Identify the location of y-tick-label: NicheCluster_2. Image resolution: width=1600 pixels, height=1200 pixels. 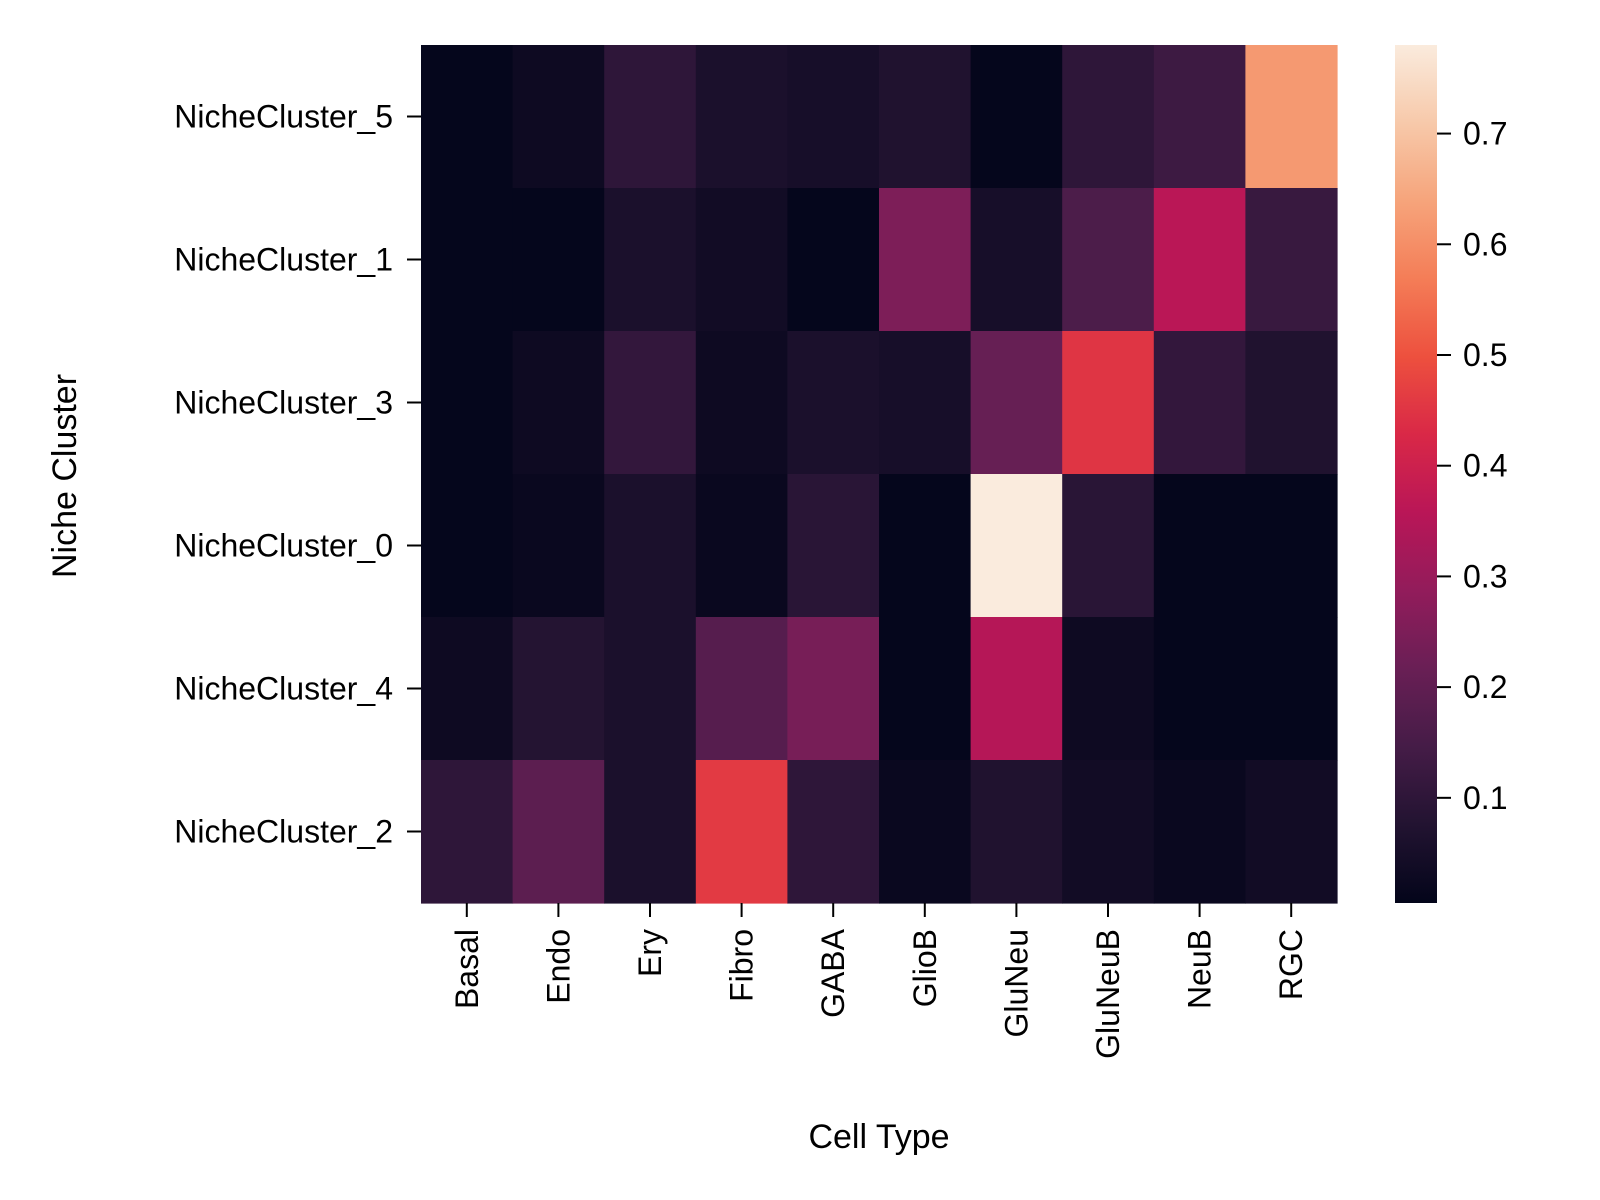
(283, 832).